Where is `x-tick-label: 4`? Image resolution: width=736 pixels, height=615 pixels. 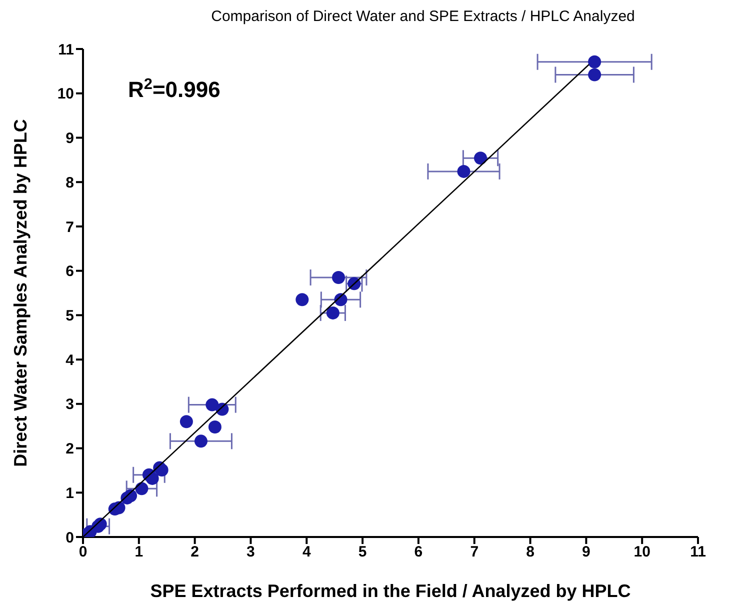 x-tick-label: 4 is located at coordinates (307, 552).